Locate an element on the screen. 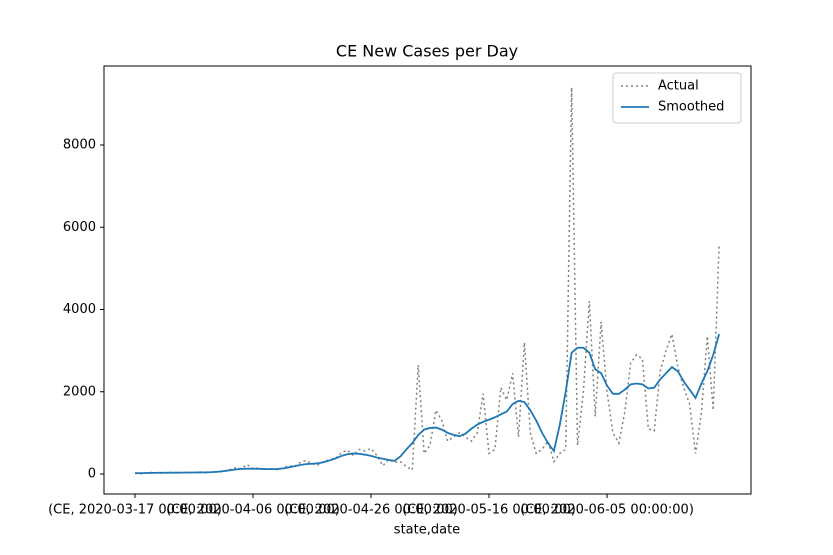 The image size is (833, 555). x-tick-label: (CE, 2020-04-06 00:00:00) is located at coordinates (253, 510).